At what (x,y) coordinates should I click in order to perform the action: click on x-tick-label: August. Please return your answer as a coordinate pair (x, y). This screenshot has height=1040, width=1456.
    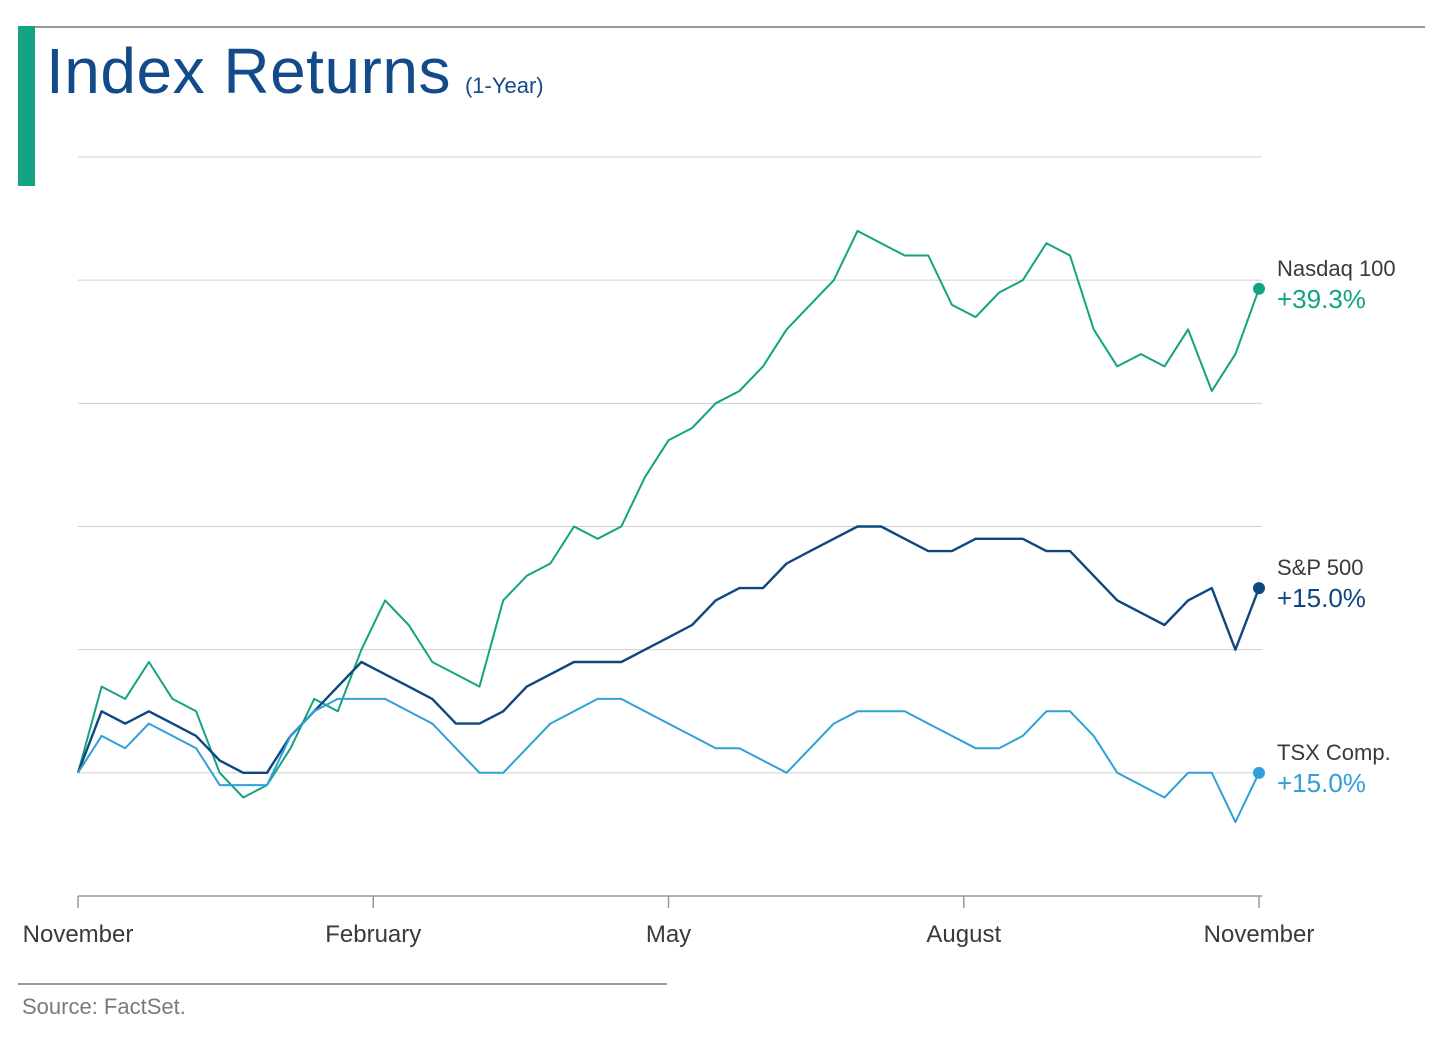
    Looking at the image, I should click on (963, 934).